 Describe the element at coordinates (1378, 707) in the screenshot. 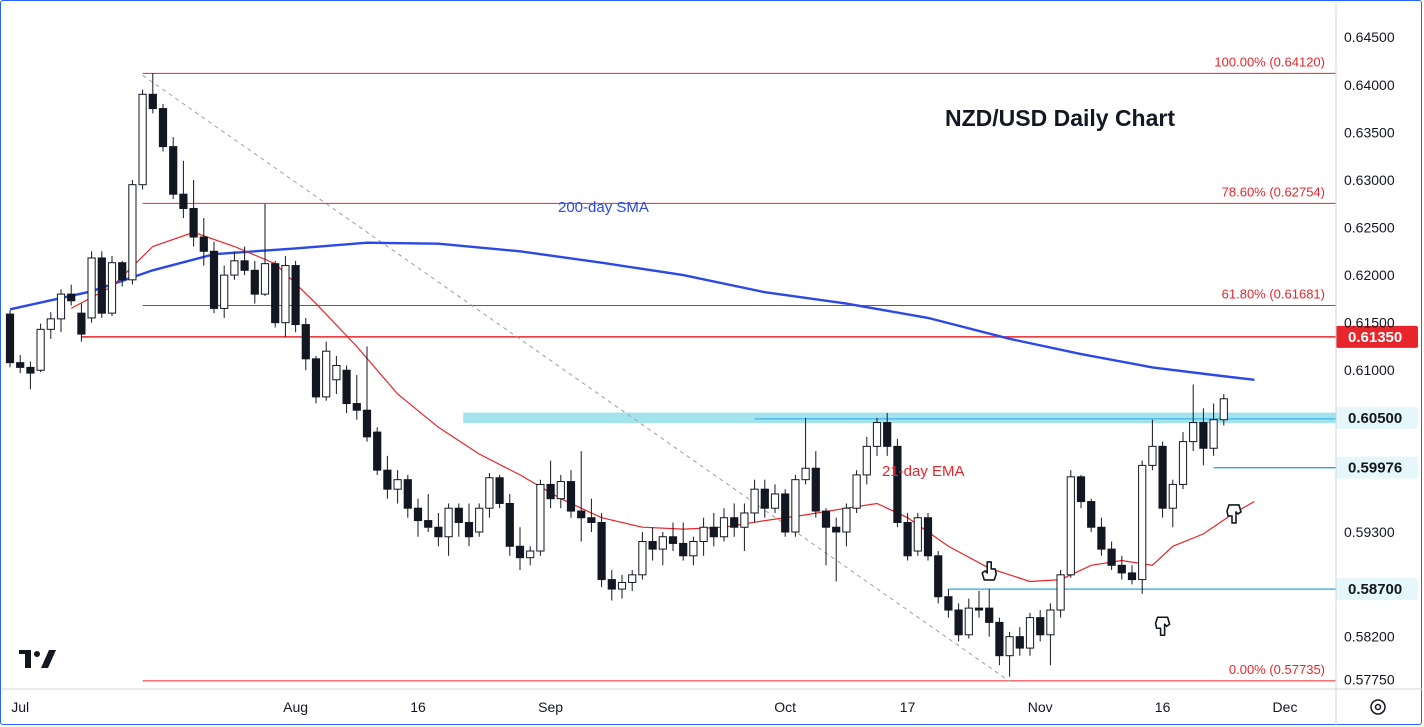

I see `settings-icon` at that location.